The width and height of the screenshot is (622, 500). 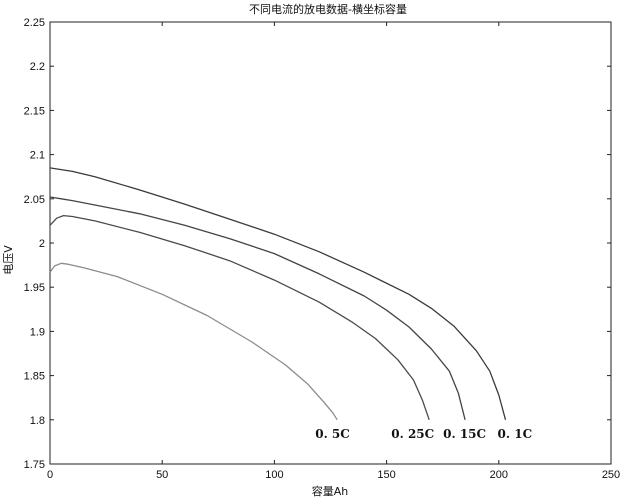 I want to click on chart-title: 不同电流的放电数据-横坐标容量, so click(x=328, y=9).